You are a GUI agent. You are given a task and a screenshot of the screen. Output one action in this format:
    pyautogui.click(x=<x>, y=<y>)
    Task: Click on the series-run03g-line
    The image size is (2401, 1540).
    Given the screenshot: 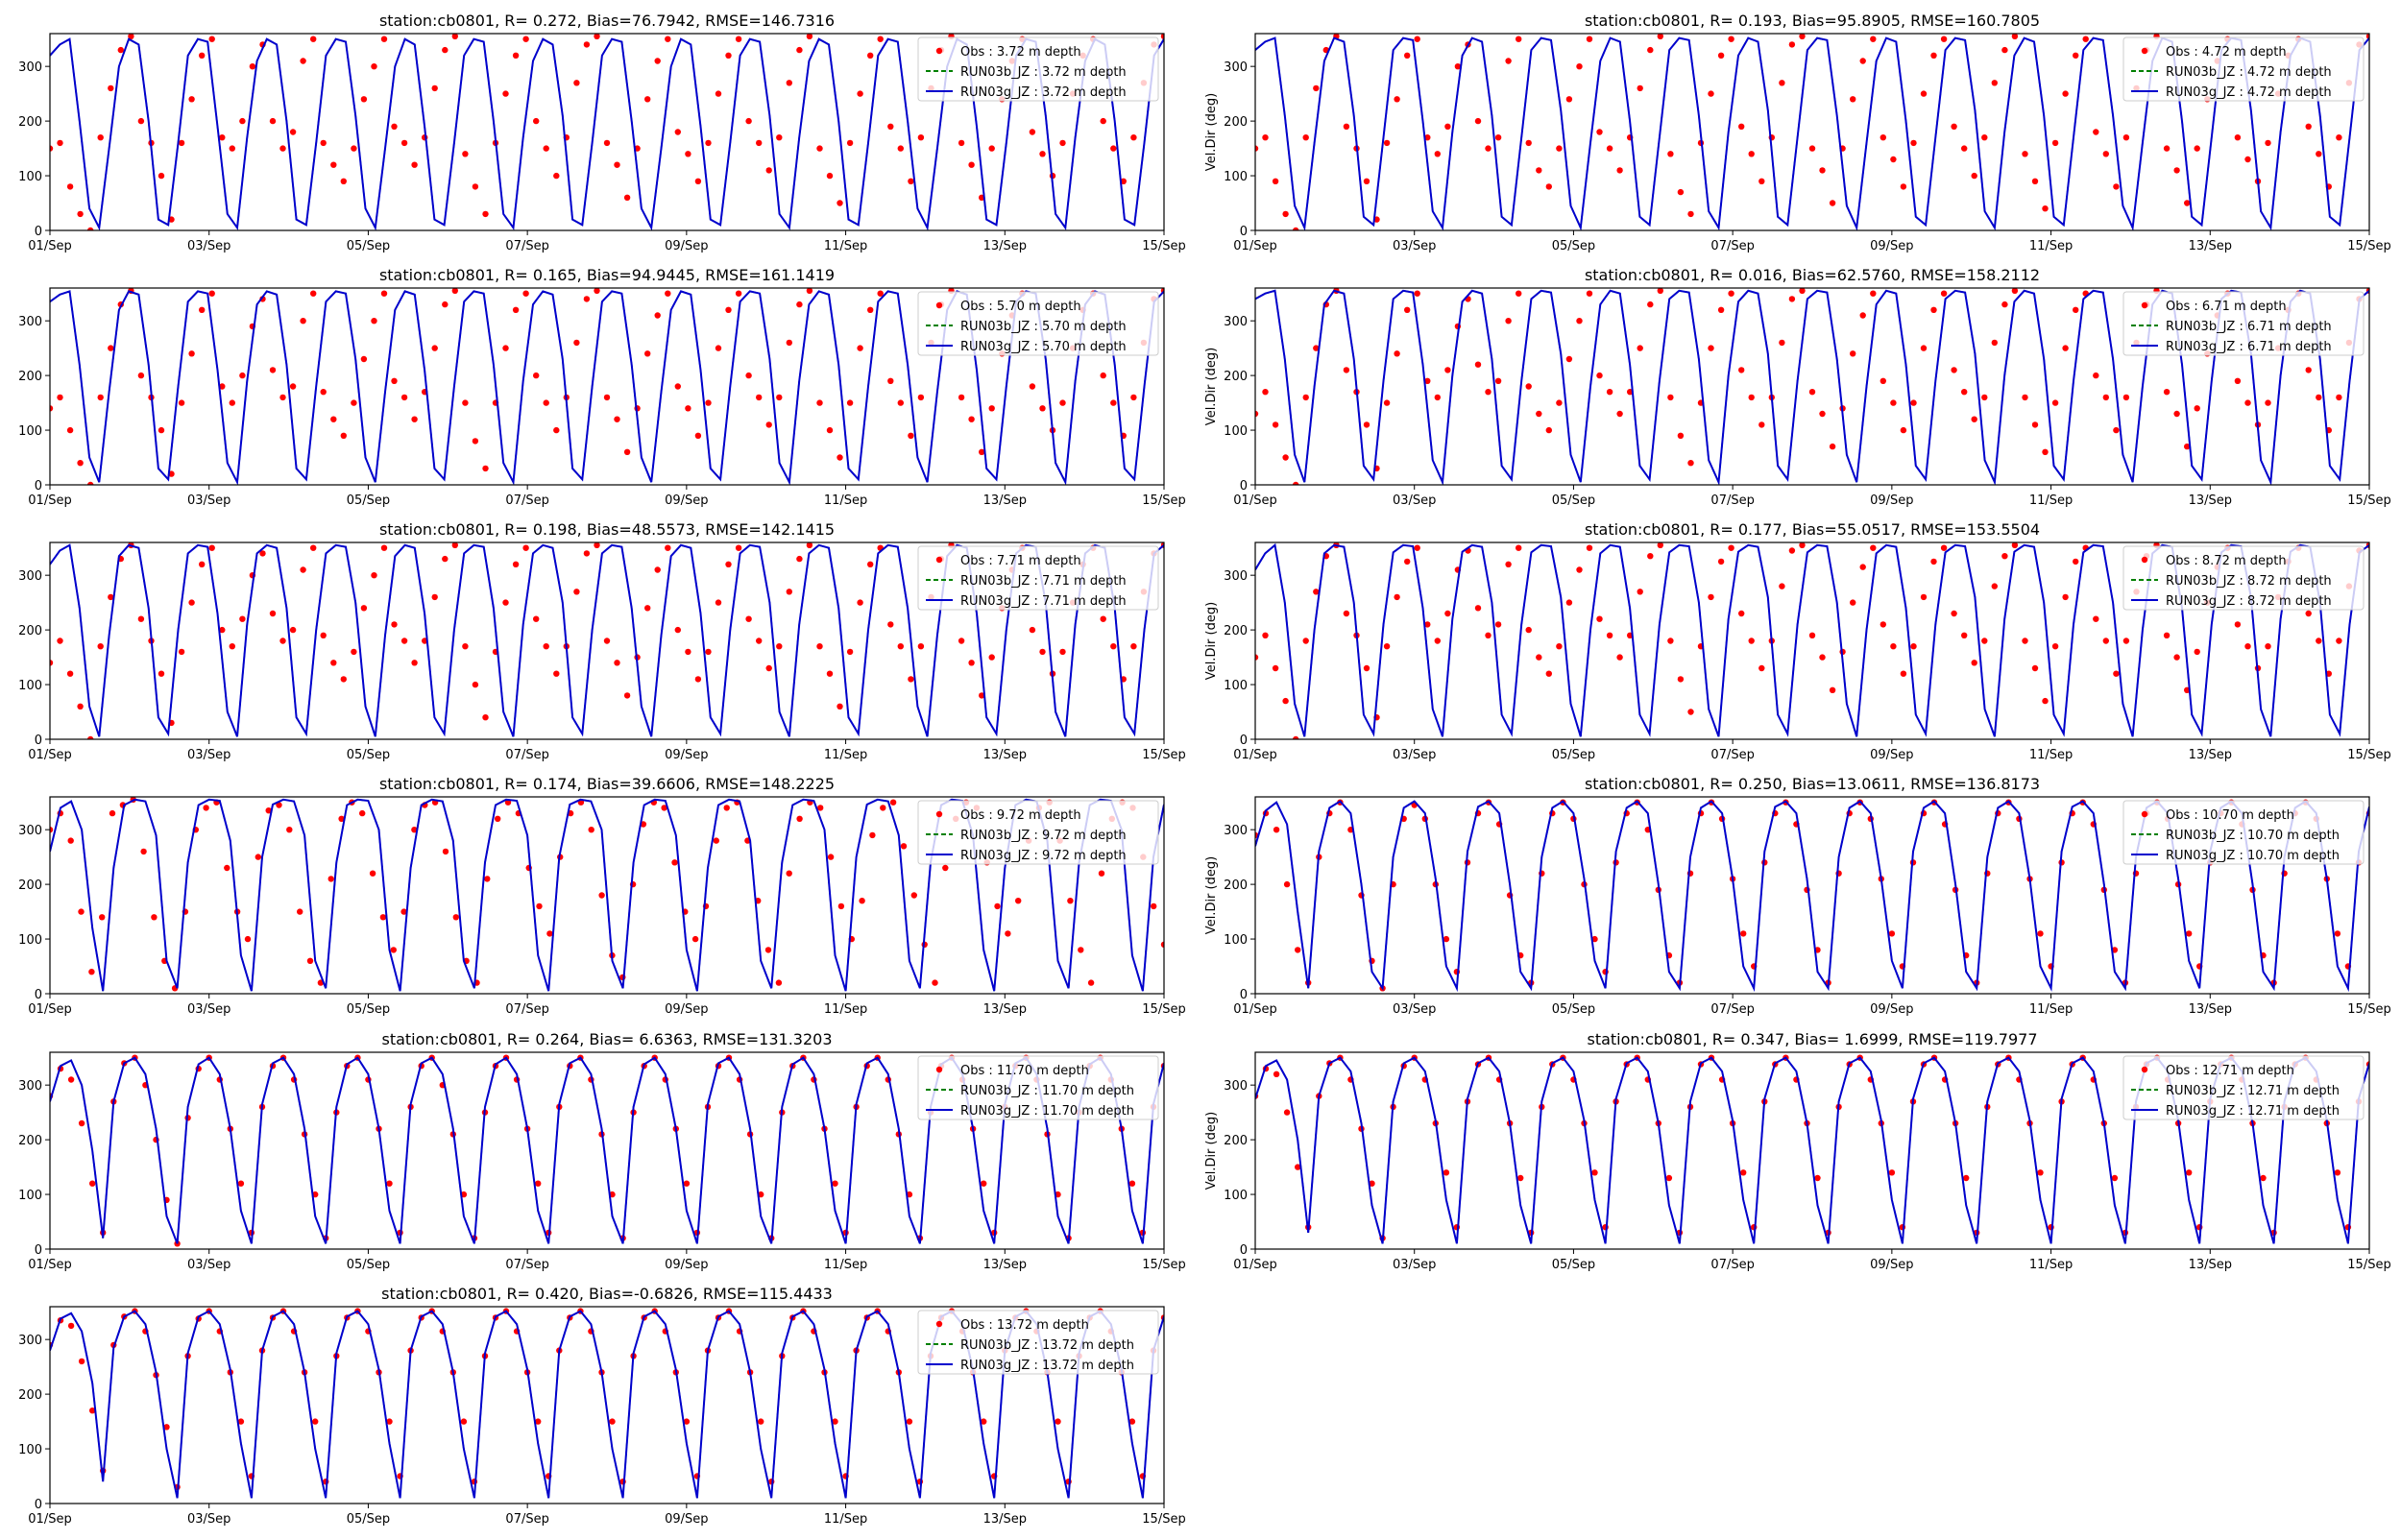 What is the action you would take?
    pyautogui.click(x=1812, y=896)
    